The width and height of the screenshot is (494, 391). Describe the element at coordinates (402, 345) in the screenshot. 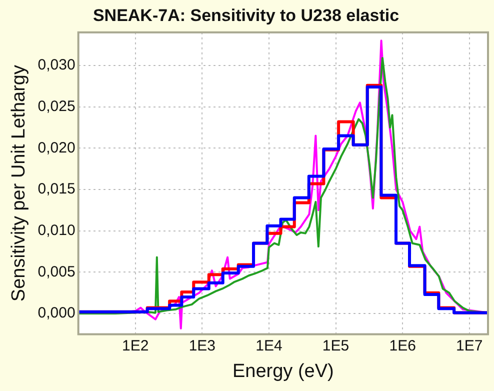

I see `x-tick-label: 1E6` at that location.